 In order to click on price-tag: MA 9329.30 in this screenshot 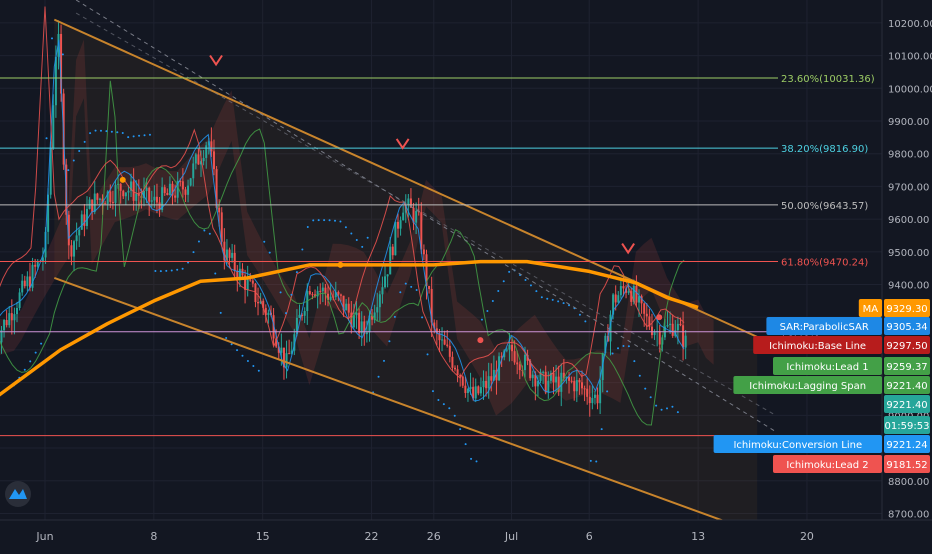, I will do `click(894, 308)`.